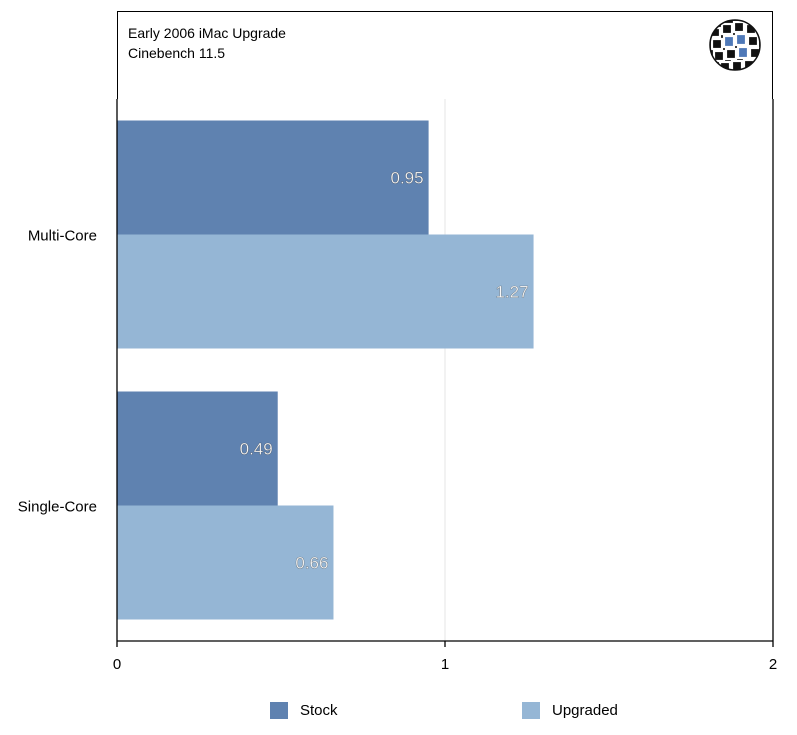 The height and width of the screenshot is (735, 797). Describe the element at coordinates (773, 664) in the screenshot. I see `x-tick-label-2: 2` at that location.